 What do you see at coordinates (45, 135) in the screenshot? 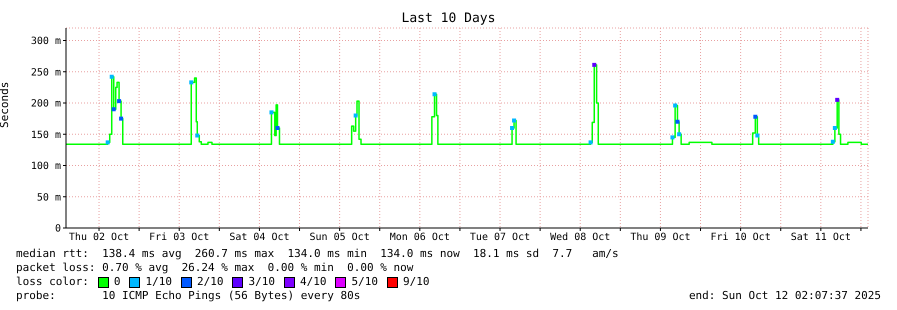
I see `y-tick-label: 150 m` at bounding box center [45, 135].